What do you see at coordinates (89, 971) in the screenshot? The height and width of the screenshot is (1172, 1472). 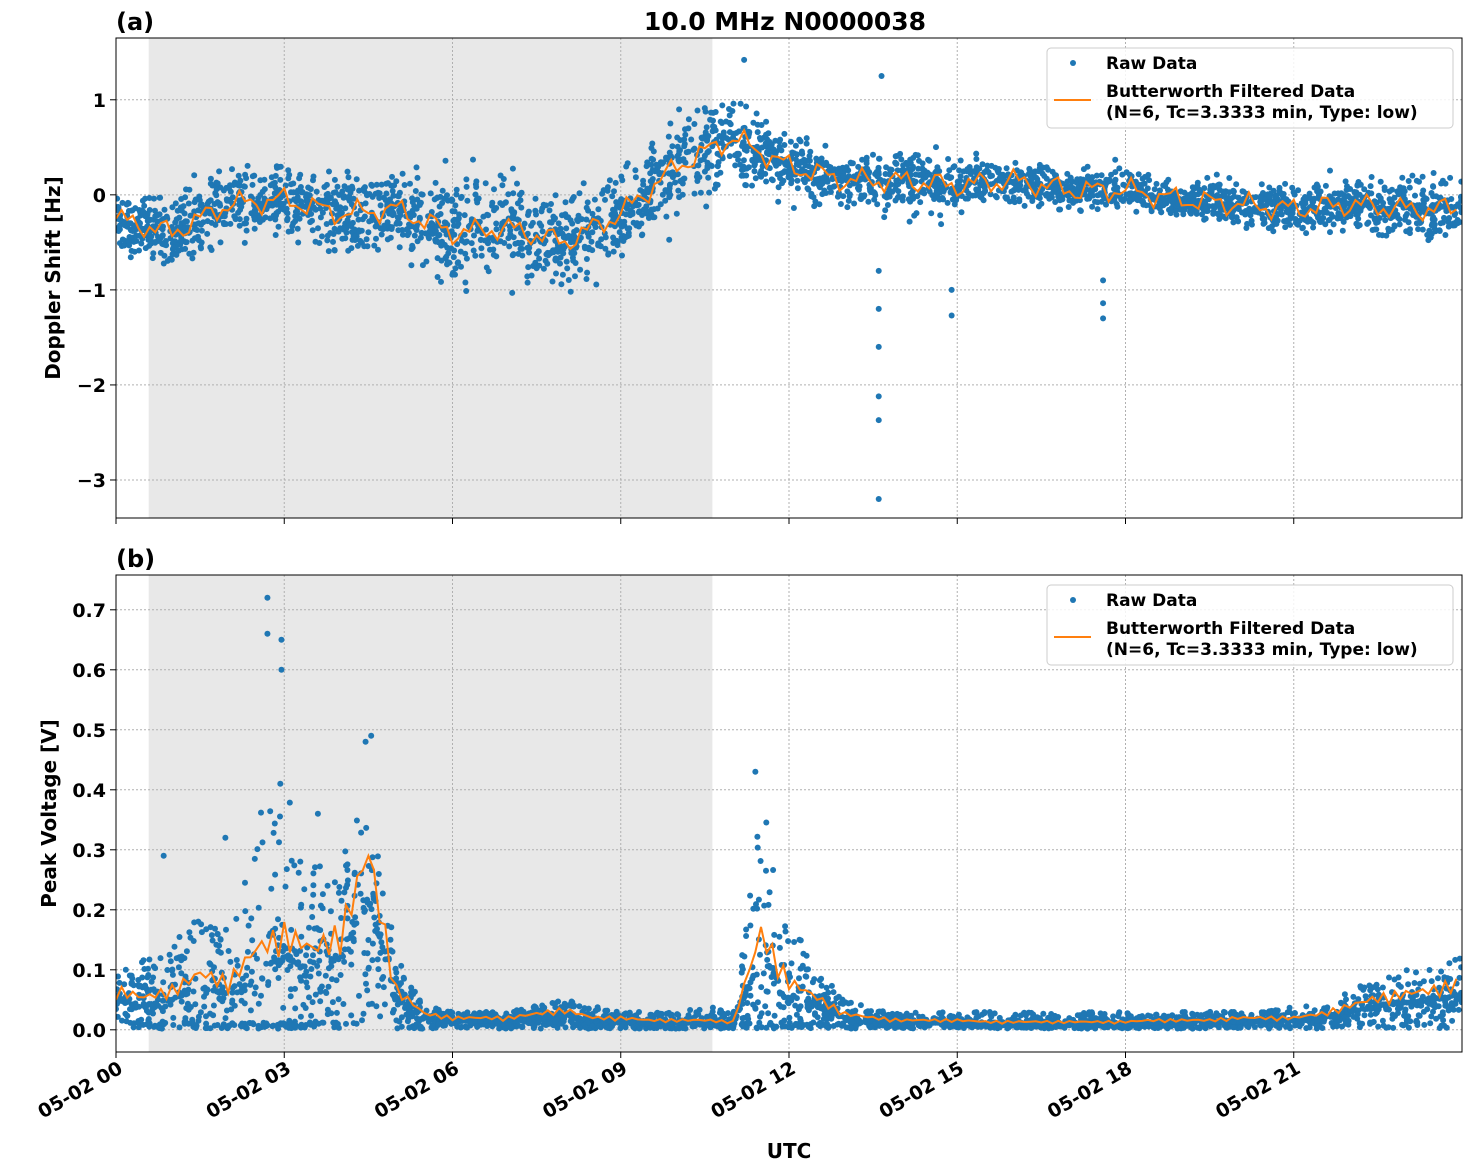 I see `y-tick-label: 0.1` at bounding box center [89, 971].